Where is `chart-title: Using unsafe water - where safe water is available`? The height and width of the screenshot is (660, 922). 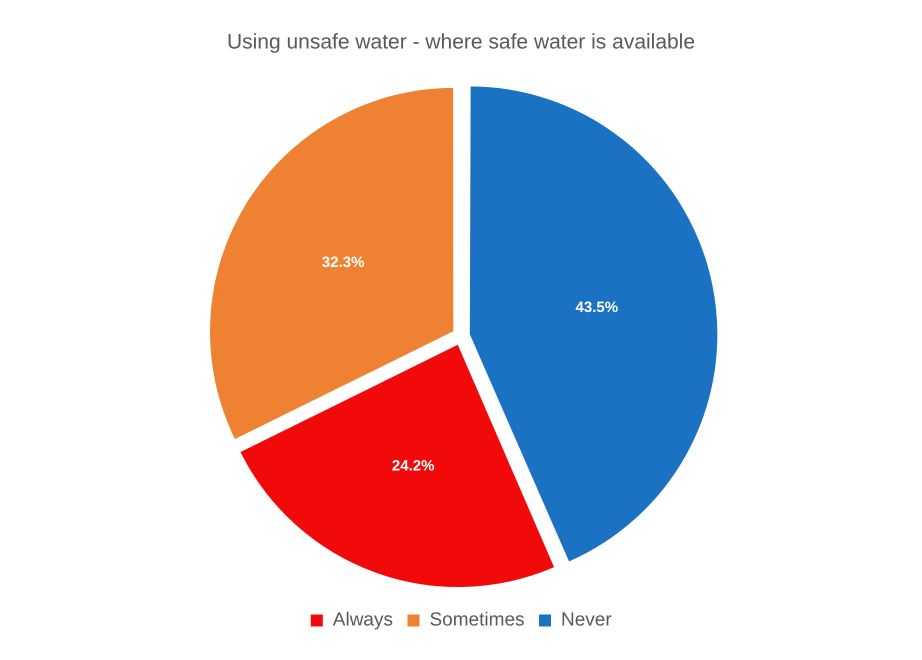
chart-title: Using unsafe water - where safe water is available is located at coordinates (461, 42).